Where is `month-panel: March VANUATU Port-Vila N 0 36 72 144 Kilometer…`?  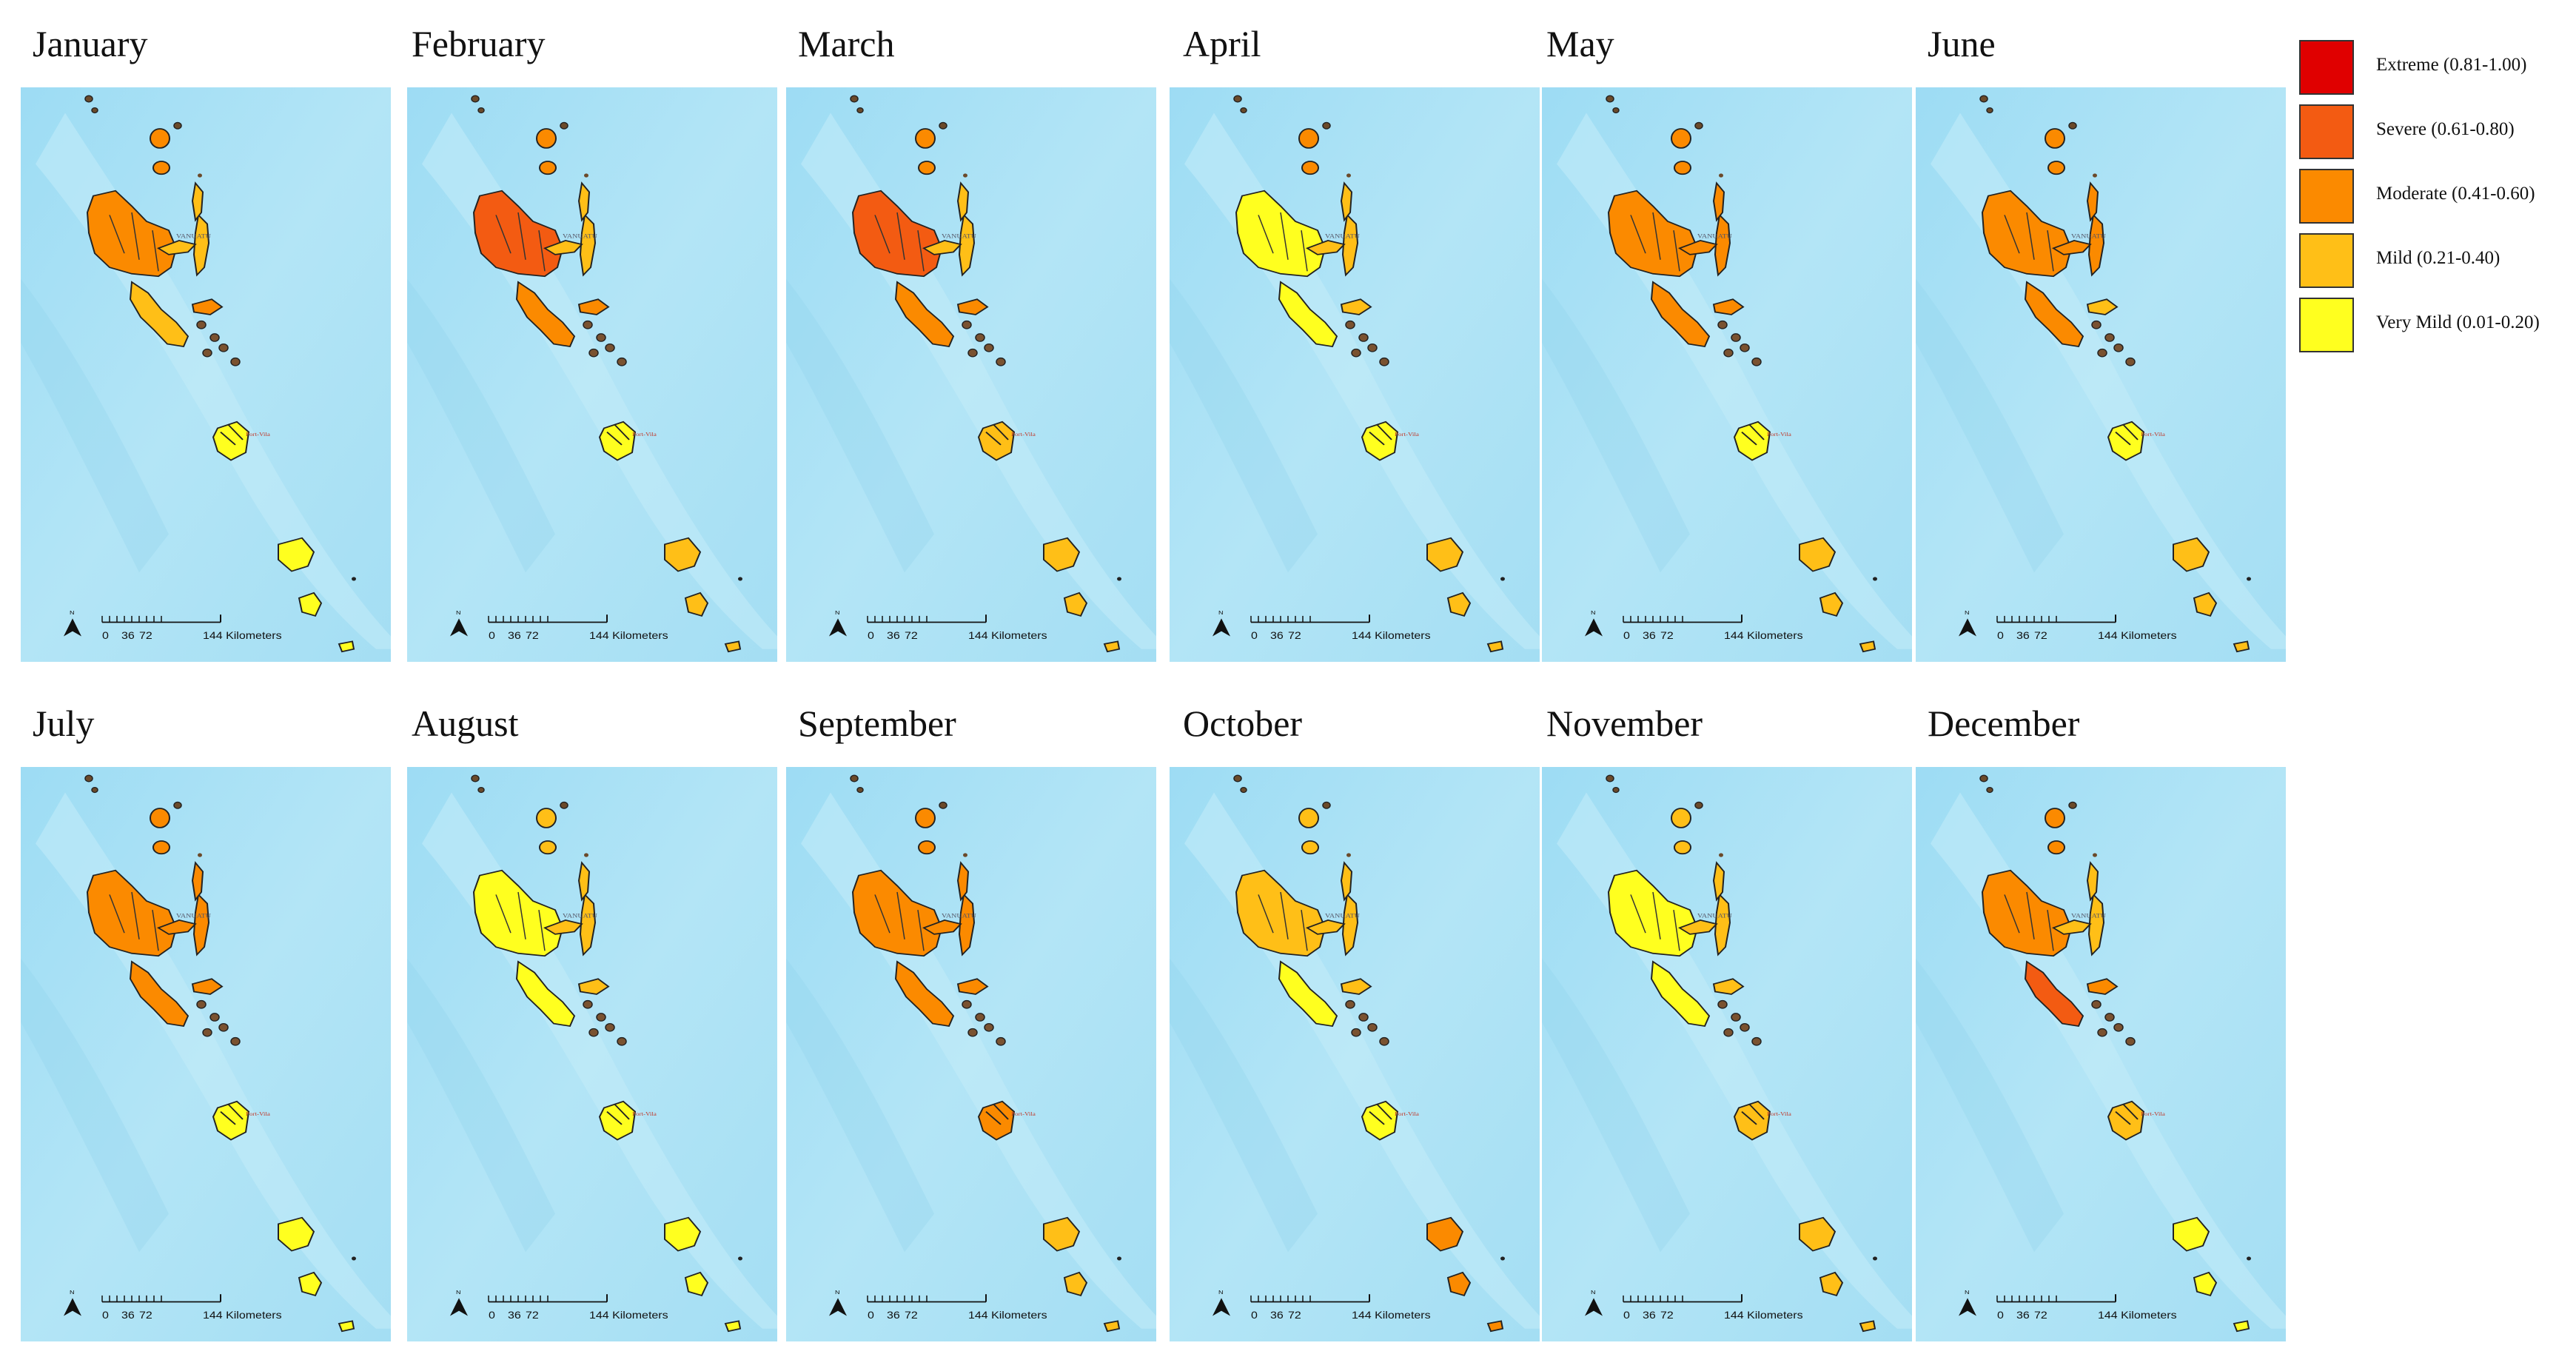 month-panel: March VANUATU Port-Vila N 0 36 72 144 Kilometer… is located at coordinates (971, 342).